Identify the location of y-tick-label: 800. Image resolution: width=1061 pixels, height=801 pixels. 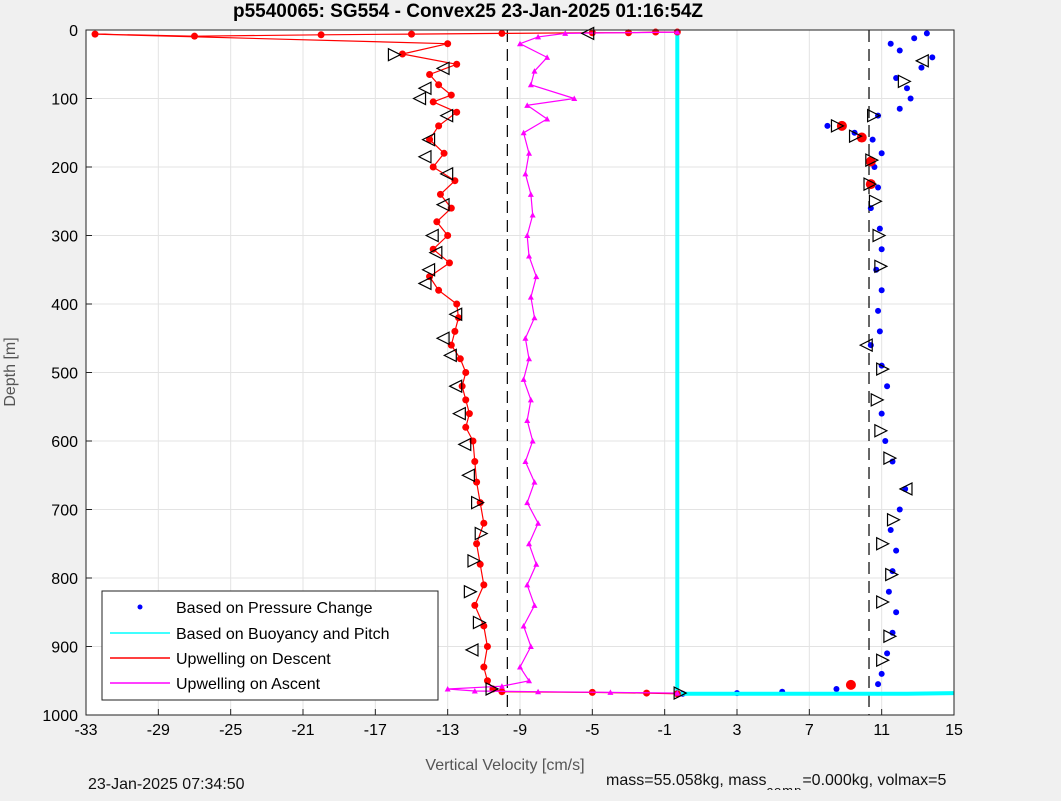
(64, 579).